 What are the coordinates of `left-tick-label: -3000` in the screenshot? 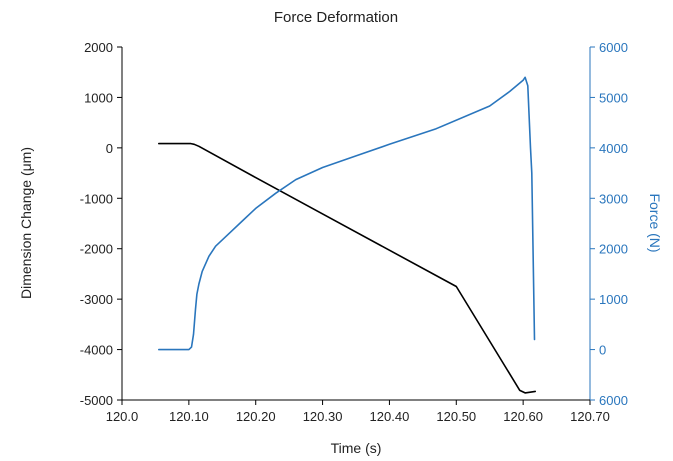 It's located at (96, 299).